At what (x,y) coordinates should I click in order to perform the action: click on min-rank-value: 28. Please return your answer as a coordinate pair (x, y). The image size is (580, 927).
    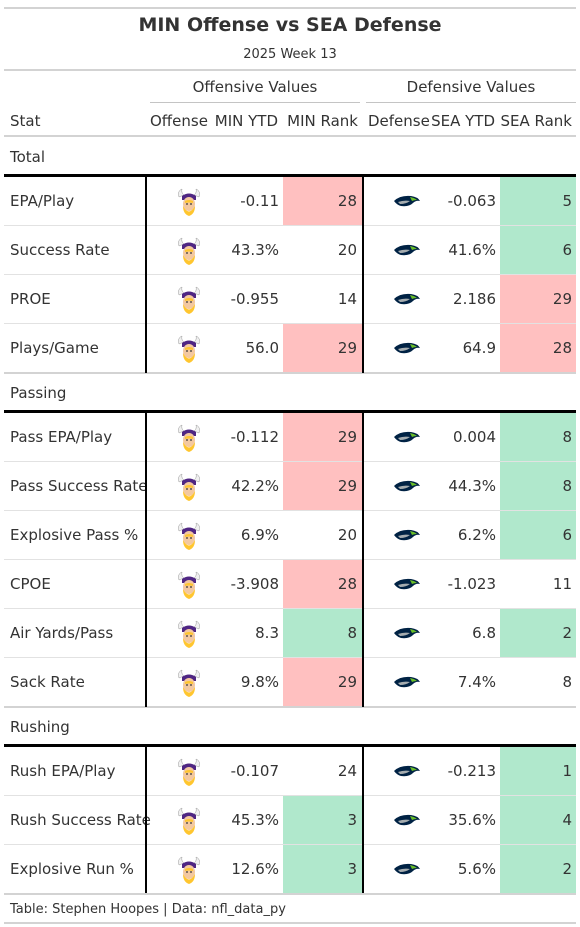
    Looking at the image, I should click on (347, 584).